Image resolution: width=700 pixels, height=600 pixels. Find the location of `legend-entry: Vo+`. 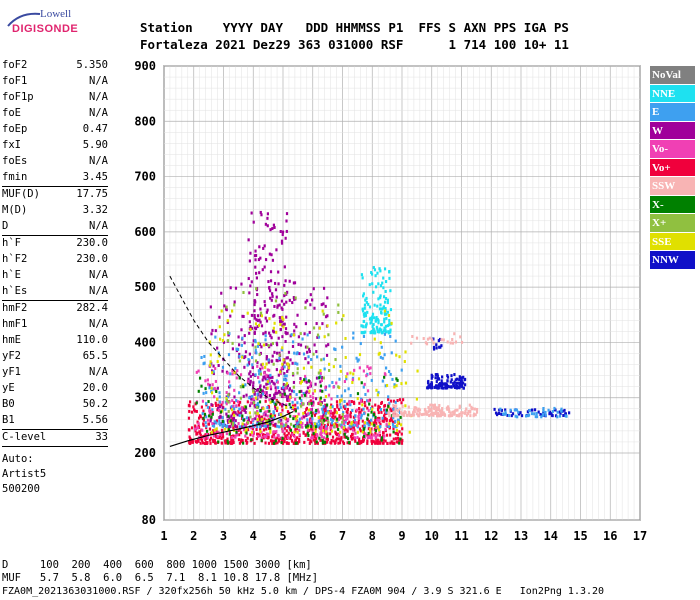

legend-entry: Vo+ is located at coordinates (672, 167).